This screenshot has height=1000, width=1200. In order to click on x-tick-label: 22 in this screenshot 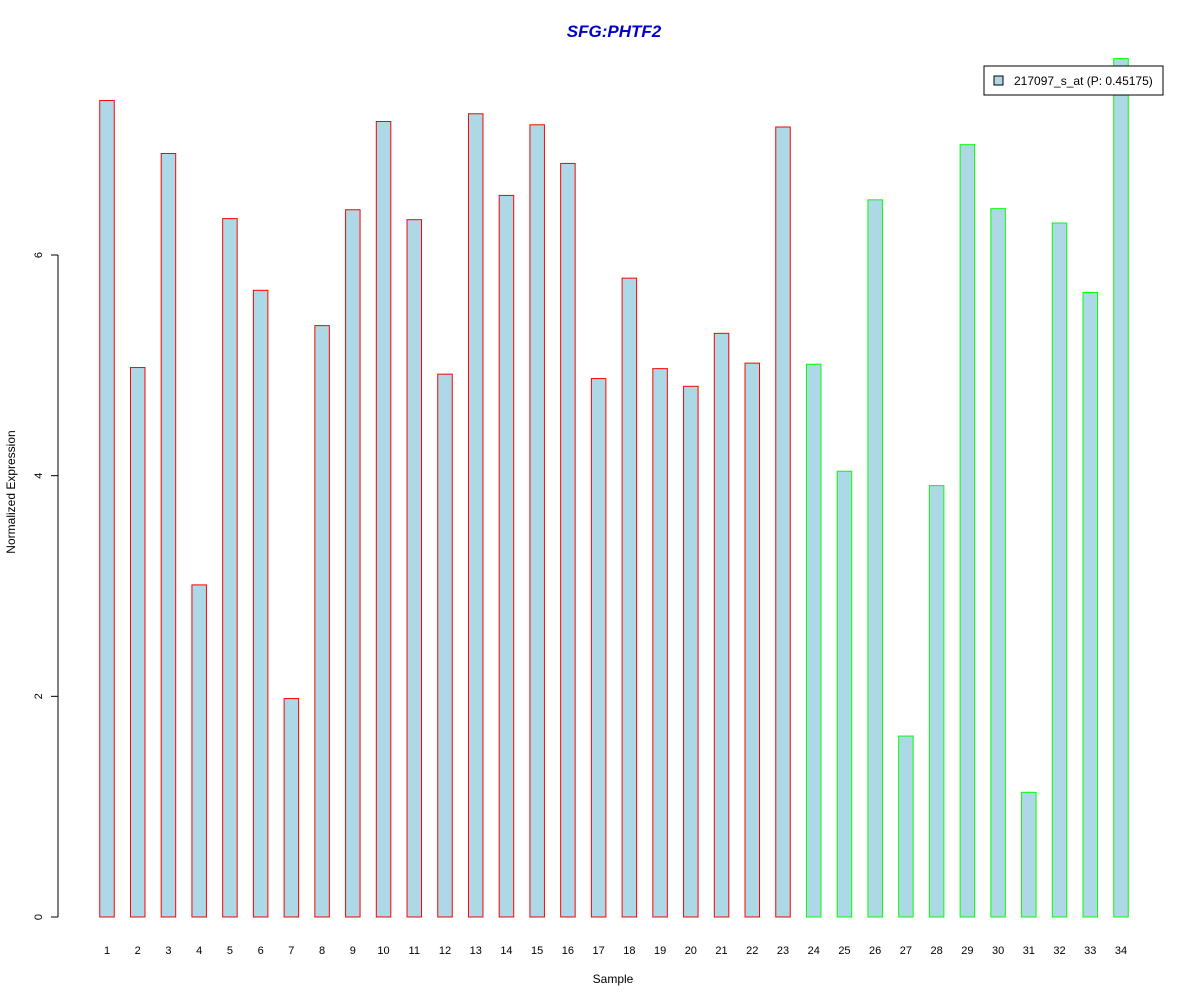, I will do `click(752, 951)`.